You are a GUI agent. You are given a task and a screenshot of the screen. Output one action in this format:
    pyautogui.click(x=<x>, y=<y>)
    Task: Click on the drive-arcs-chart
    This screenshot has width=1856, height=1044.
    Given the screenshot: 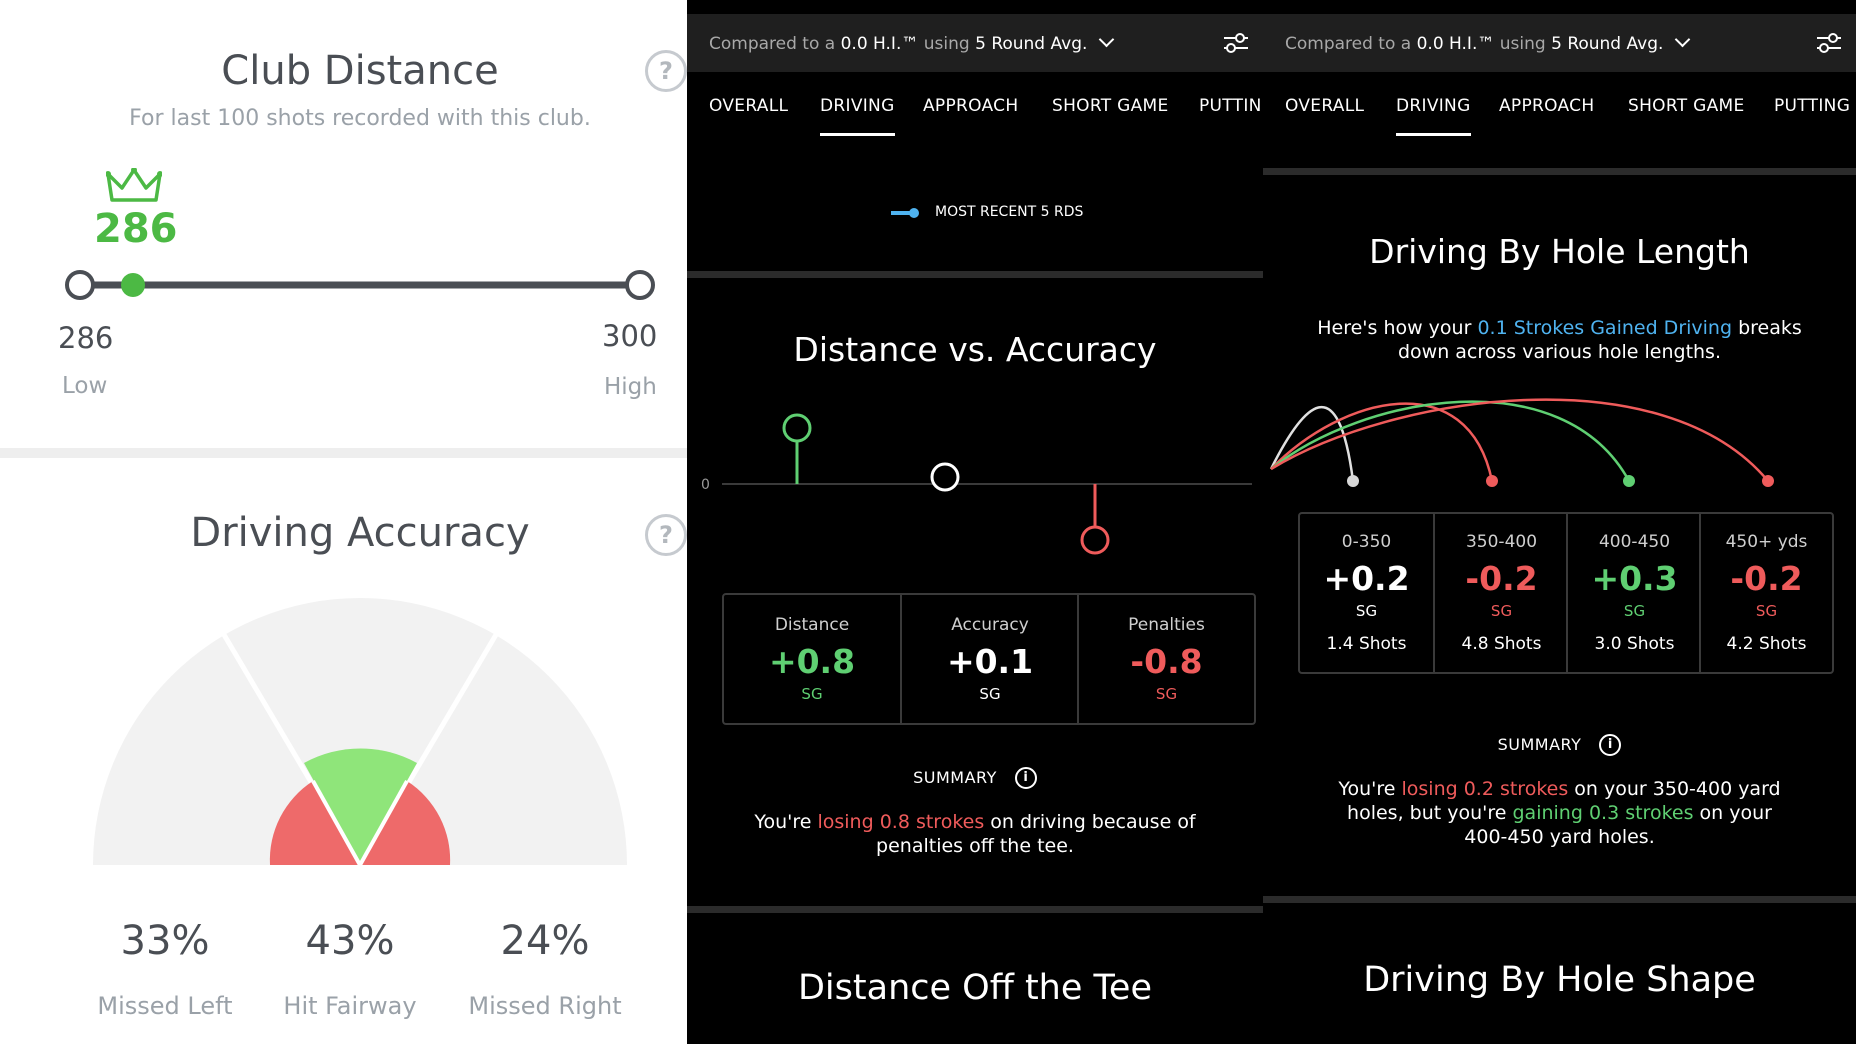 What is the action you would take?
    pyautogui.click(x=1521, y=442)
    